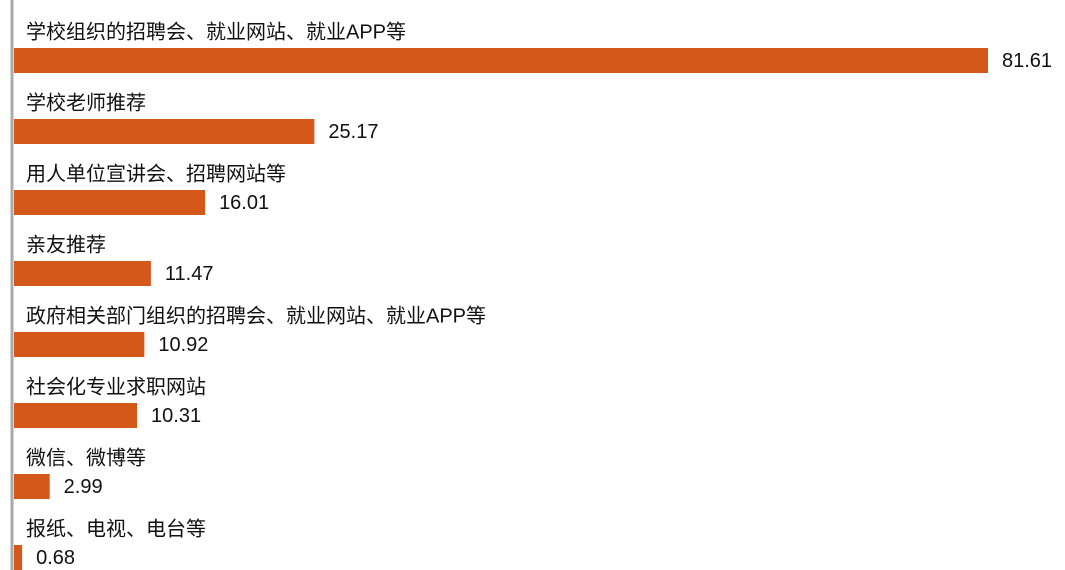 The width and height of the screenshot is (1065, 570). I want to click on value-label: 2.99, so click(83, 487).